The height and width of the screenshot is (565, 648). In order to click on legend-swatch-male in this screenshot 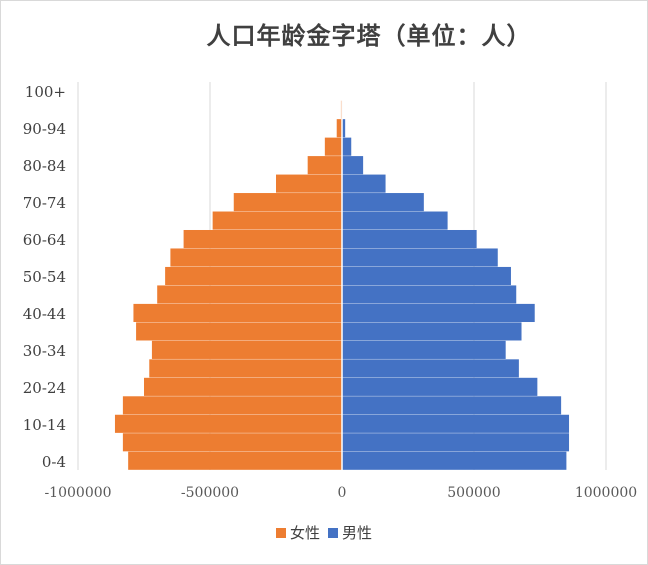, I will do `click(333, 532)`.